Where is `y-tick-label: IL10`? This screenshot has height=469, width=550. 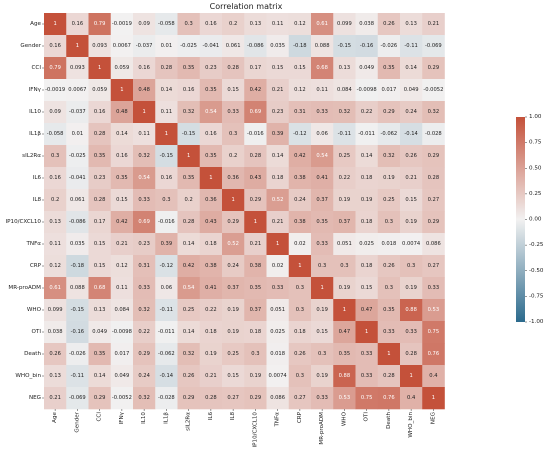
y-tick-label: IL10 is located at coordinates (35, 112).